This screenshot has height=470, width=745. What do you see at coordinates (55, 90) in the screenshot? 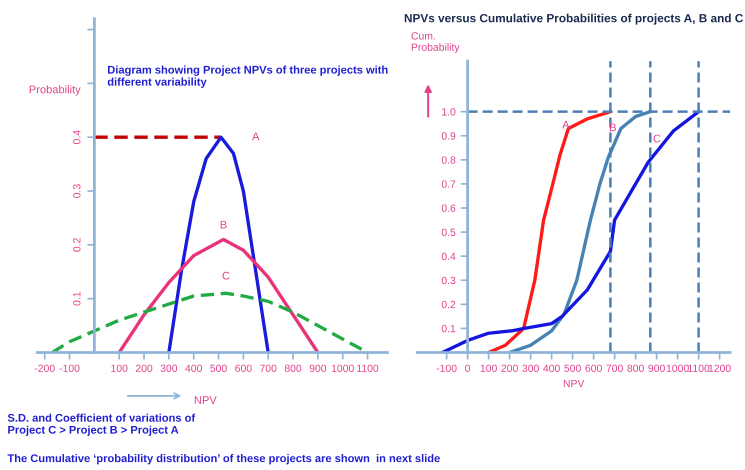
I see `y-axis-title: Probability` at bounding box center [55, 90].